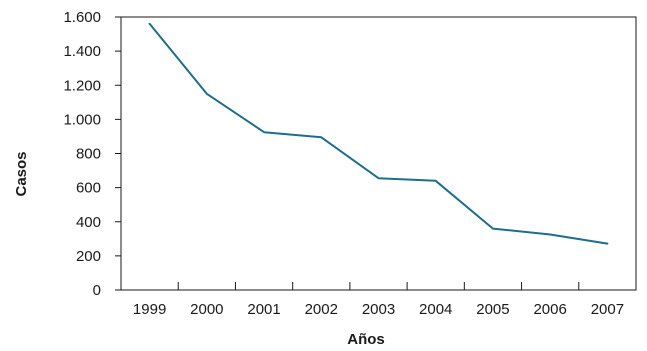 The height and width of the screenshot is (351, 647). Describe the element at coordinates (549, 309) in the screenshot. I see `x-tick-label: 2006` at that location.